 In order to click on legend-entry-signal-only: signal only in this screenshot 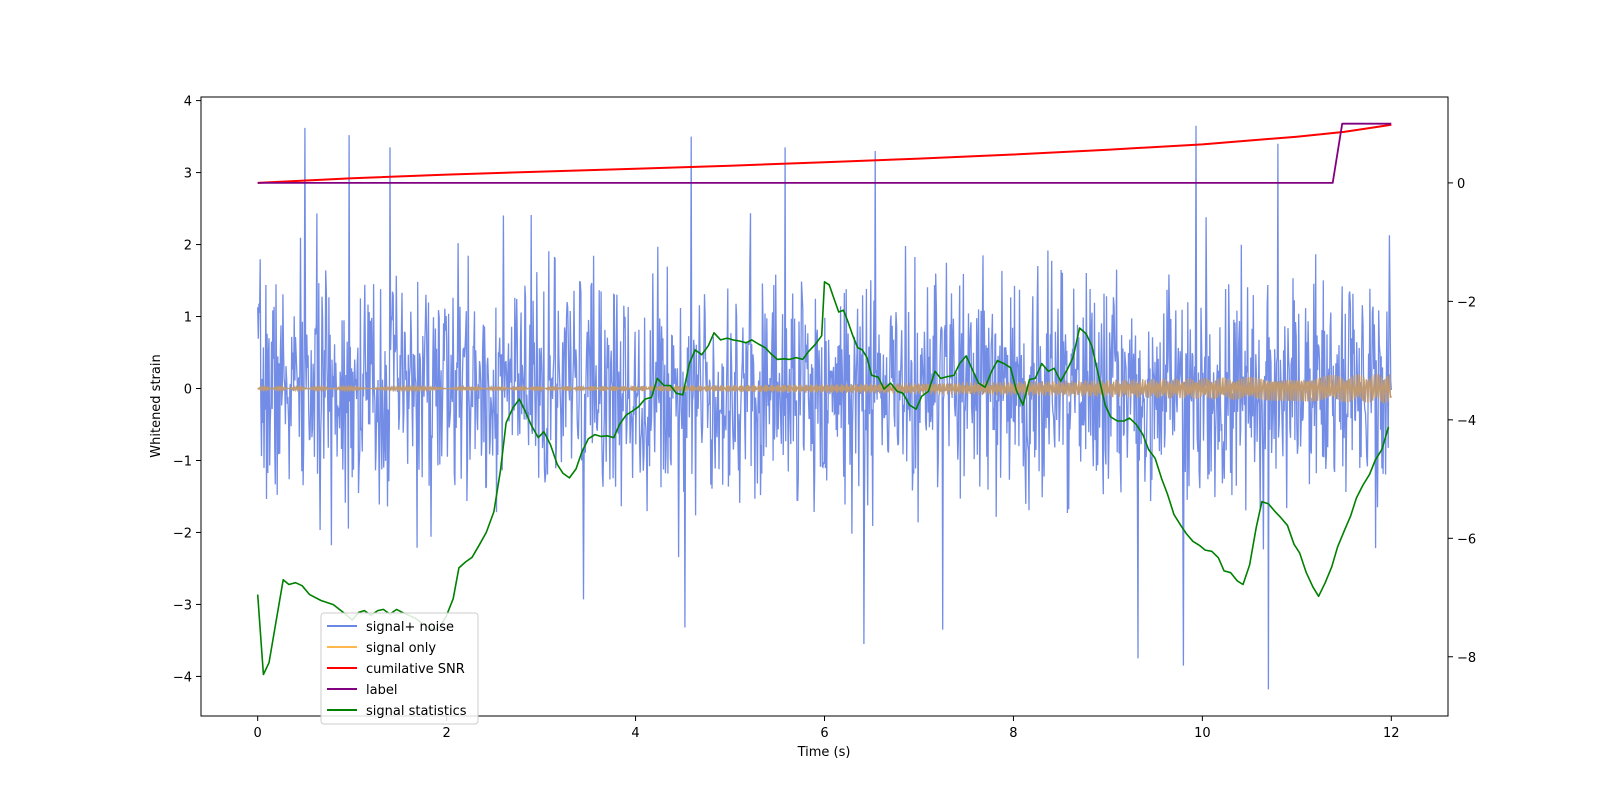, I will do `click(381, 648)`.